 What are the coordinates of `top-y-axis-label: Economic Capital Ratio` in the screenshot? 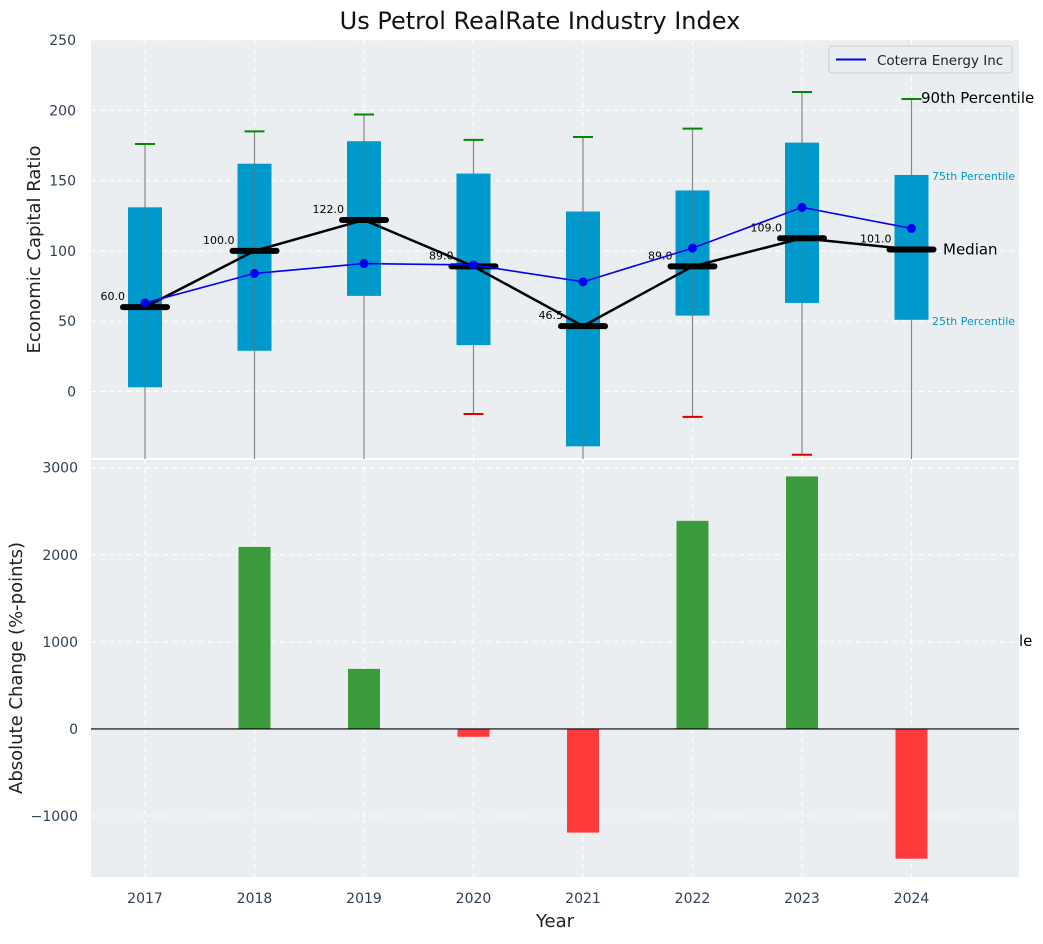 It's located at (34, 250).